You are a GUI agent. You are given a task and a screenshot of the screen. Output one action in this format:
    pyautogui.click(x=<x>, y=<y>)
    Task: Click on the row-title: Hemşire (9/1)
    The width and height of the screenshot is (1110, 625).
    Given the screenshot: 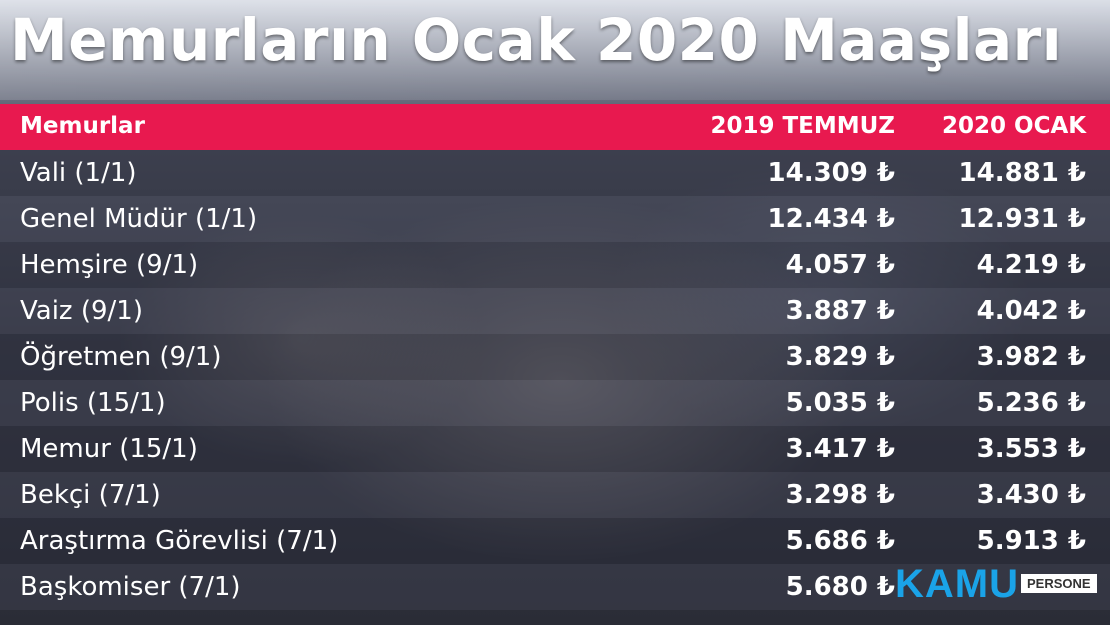 What is the action you would take?
    pyautogui.click(x=109, y=265)
    